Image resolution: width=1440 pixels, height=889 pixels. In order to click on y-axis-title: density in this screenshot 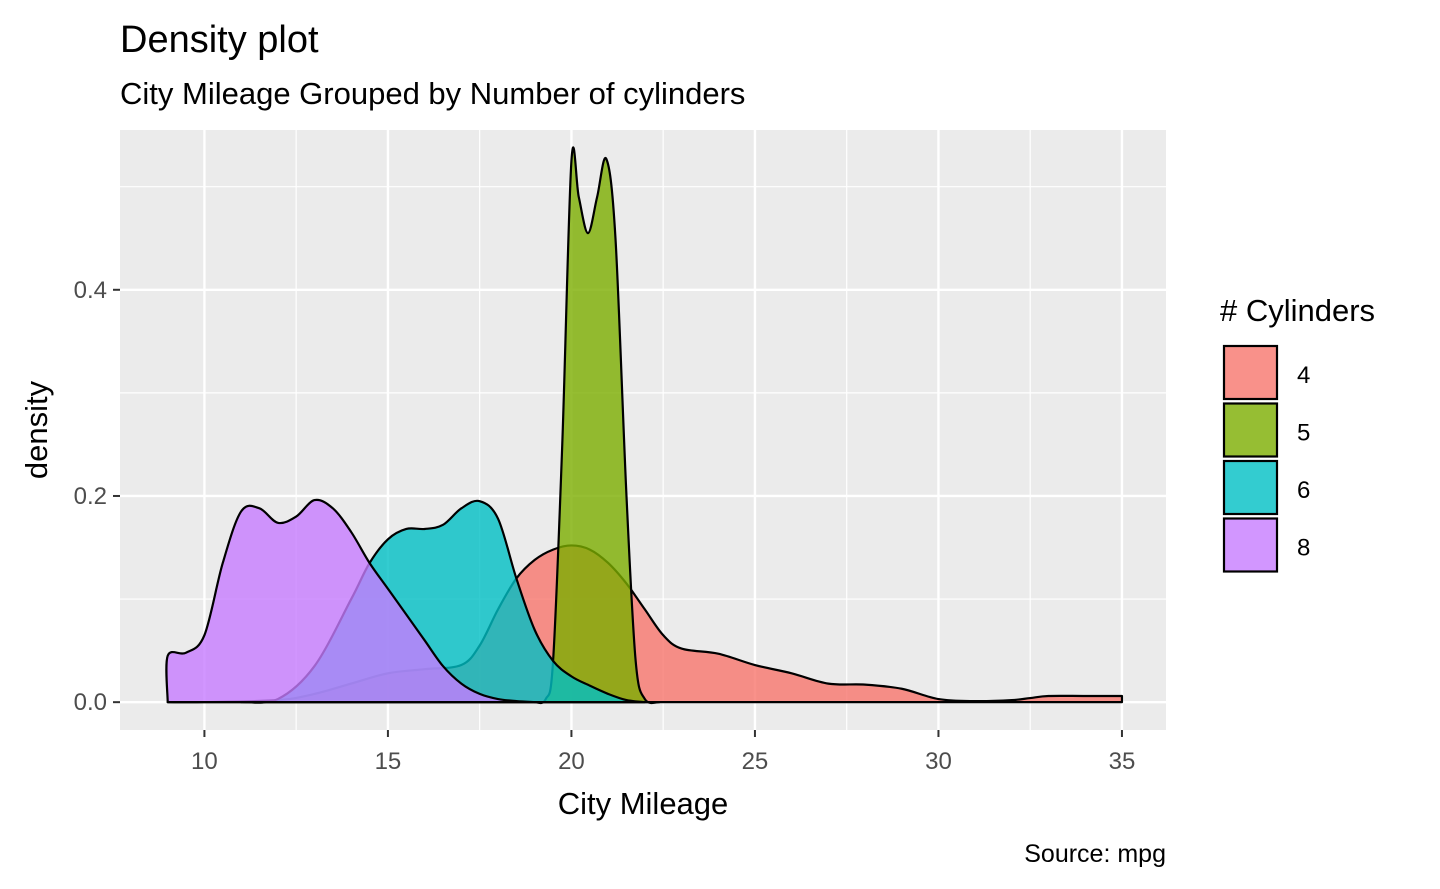, I will do `click(36, 429)`.